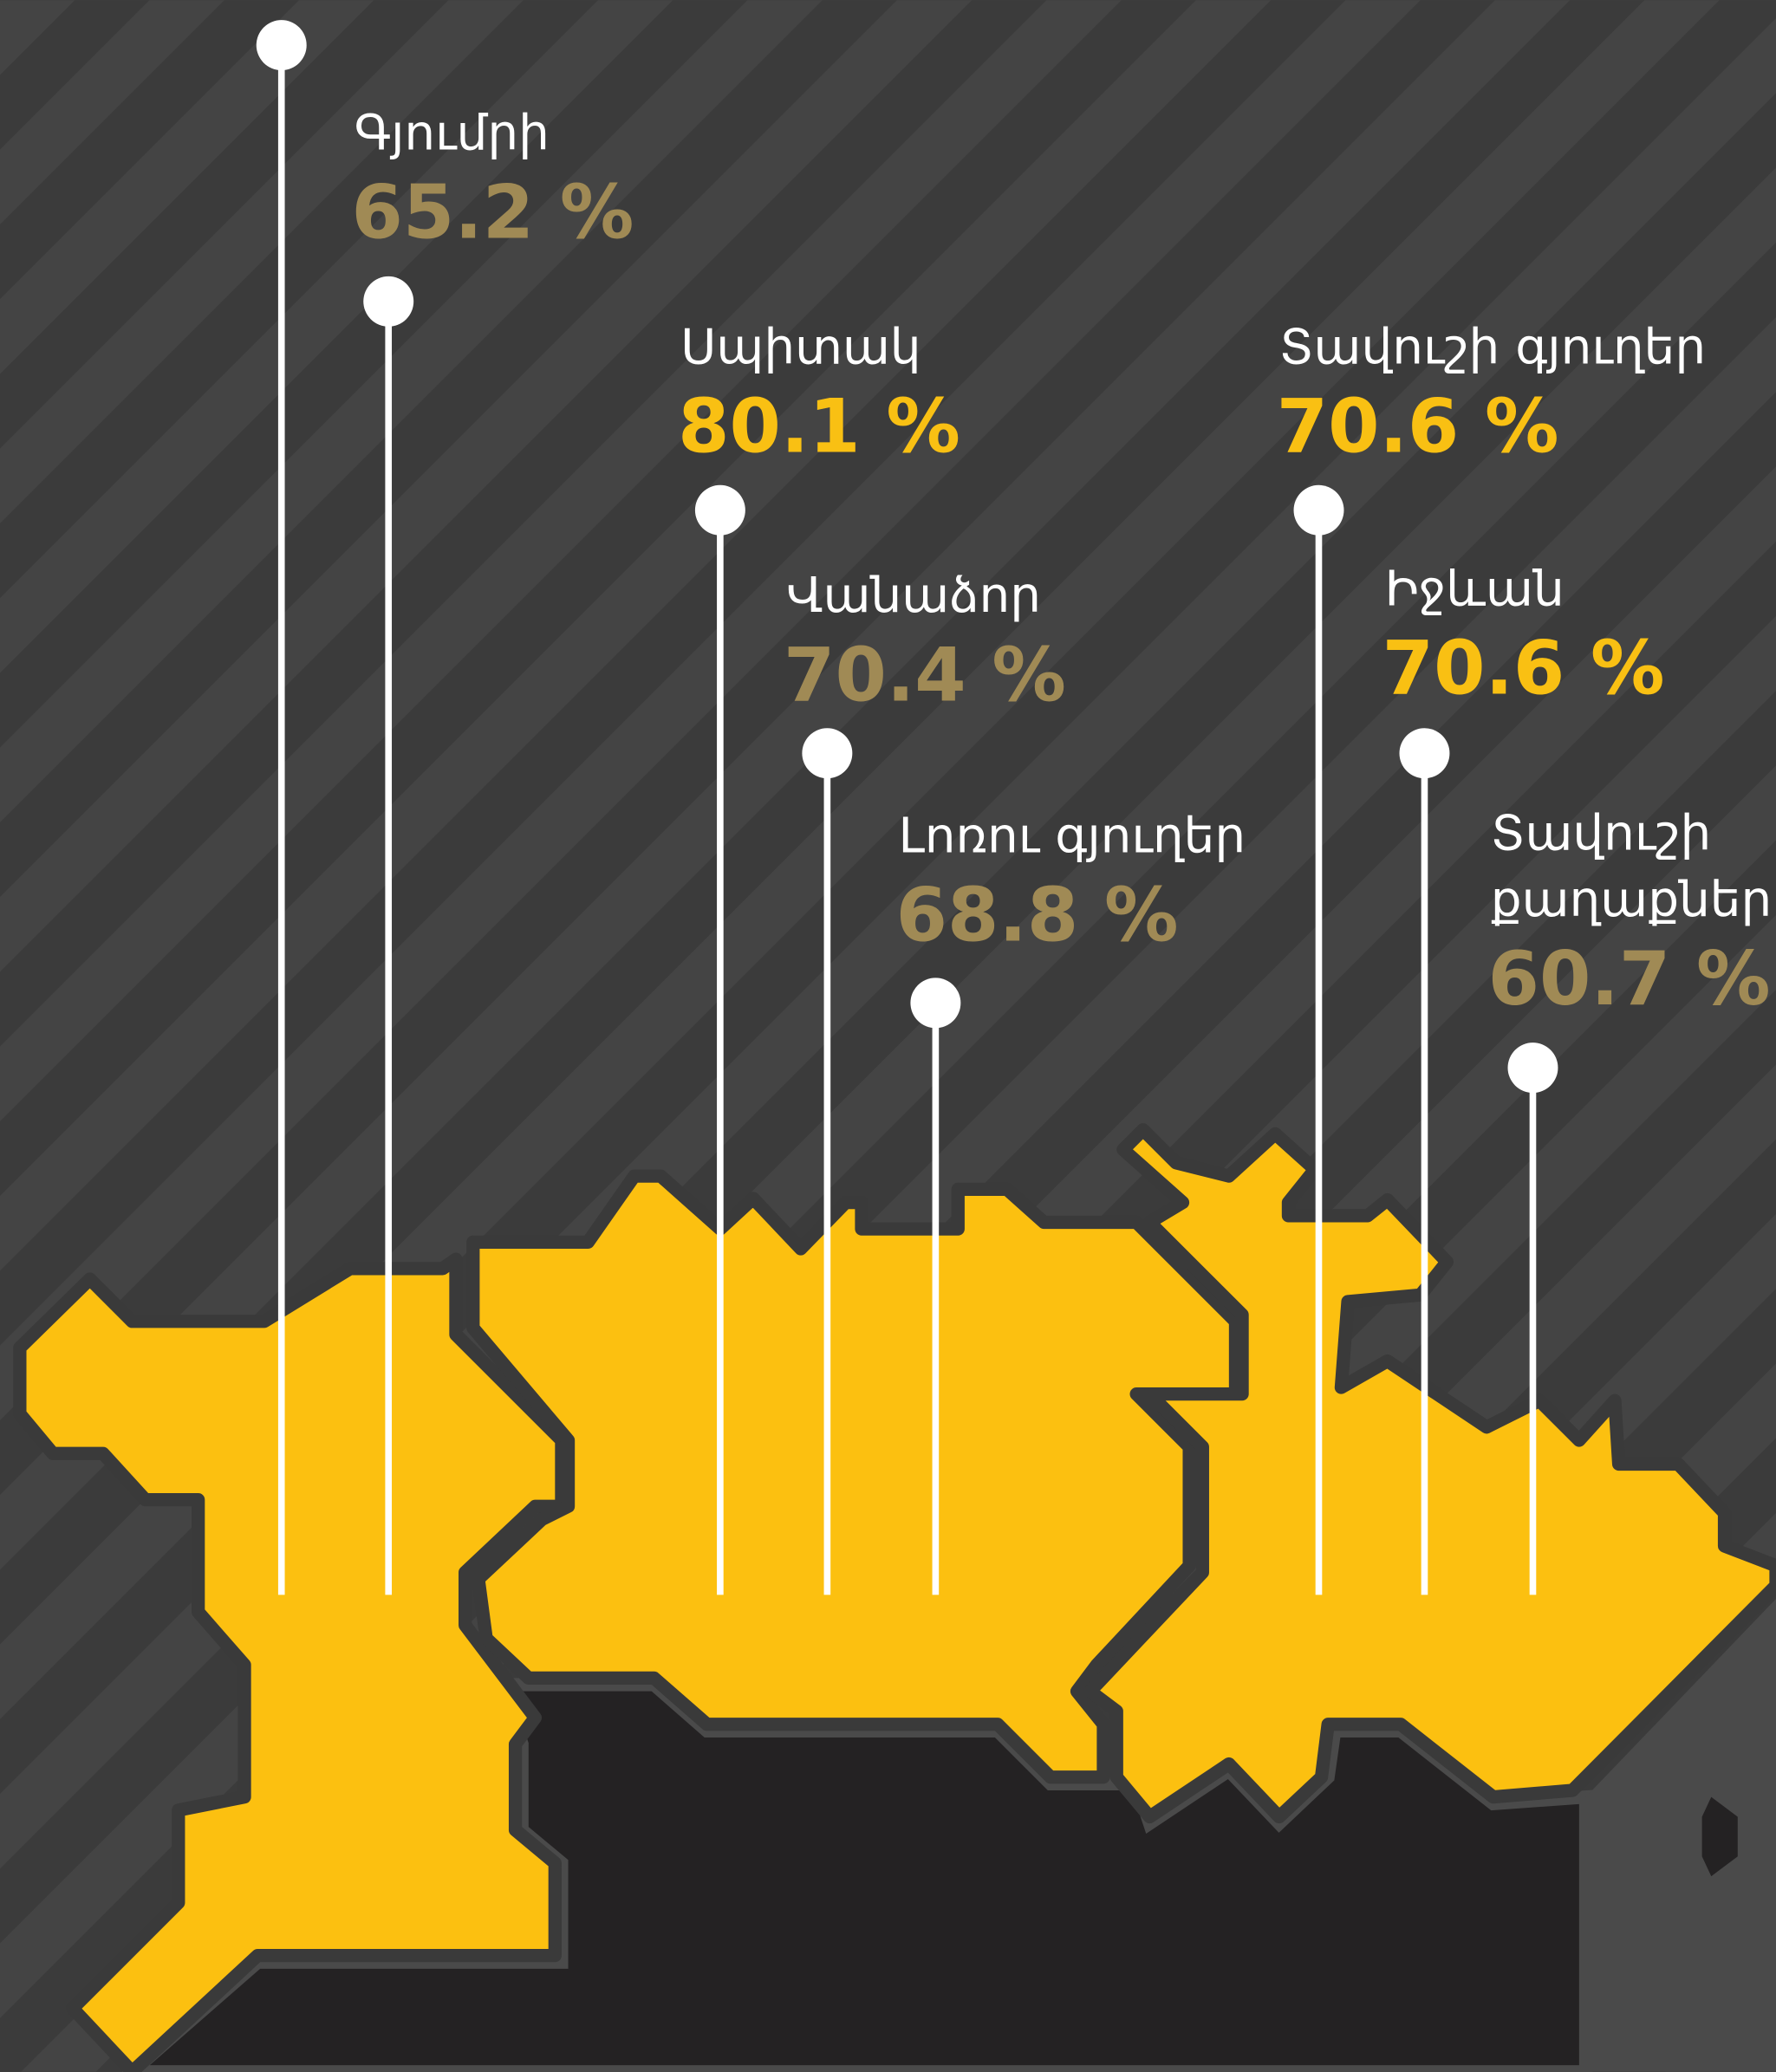  What do you see at coordinates (1037, 917) in the screenshot?
I see `region-value: 68.8 %` at bounding box center [1037, 917].